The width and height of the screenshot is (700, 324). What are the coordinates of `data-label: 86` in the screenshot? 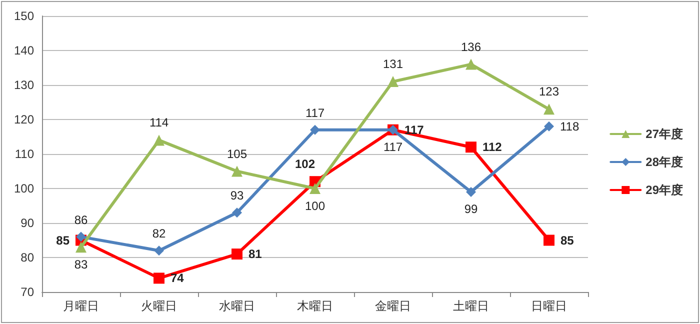 It's located at (81, 219).